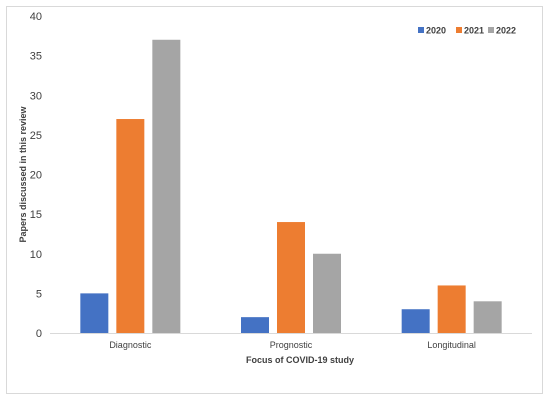 Image resolution: width=550 pixels, height=401 pixels. Describe the element at coordinates (94, 313) in the screenshot. I see `bar-diagnostic-2020` at that location.